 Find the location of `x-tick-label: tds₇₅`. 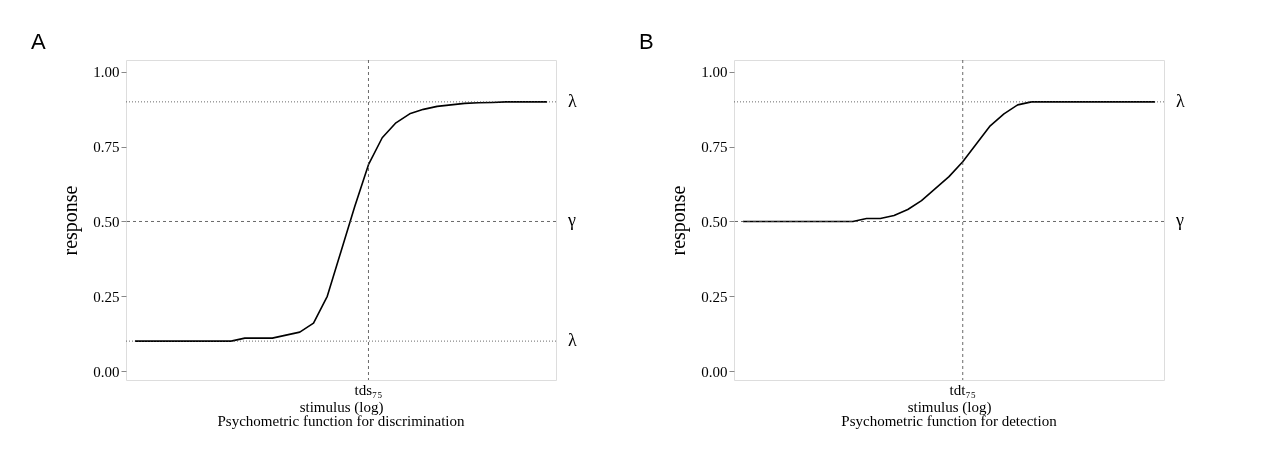

x-tick-label: tds₇₅ is located at coordinates (368, 389).